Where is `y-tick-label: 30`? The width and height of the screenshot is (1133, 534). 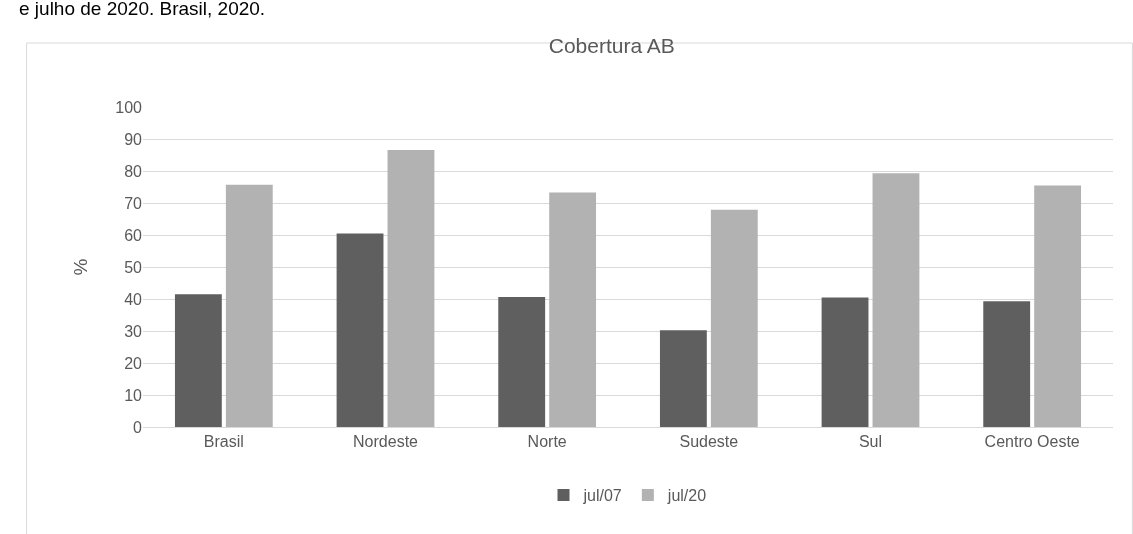
y-tick-label: 30 is located at coordinates (133, 331).